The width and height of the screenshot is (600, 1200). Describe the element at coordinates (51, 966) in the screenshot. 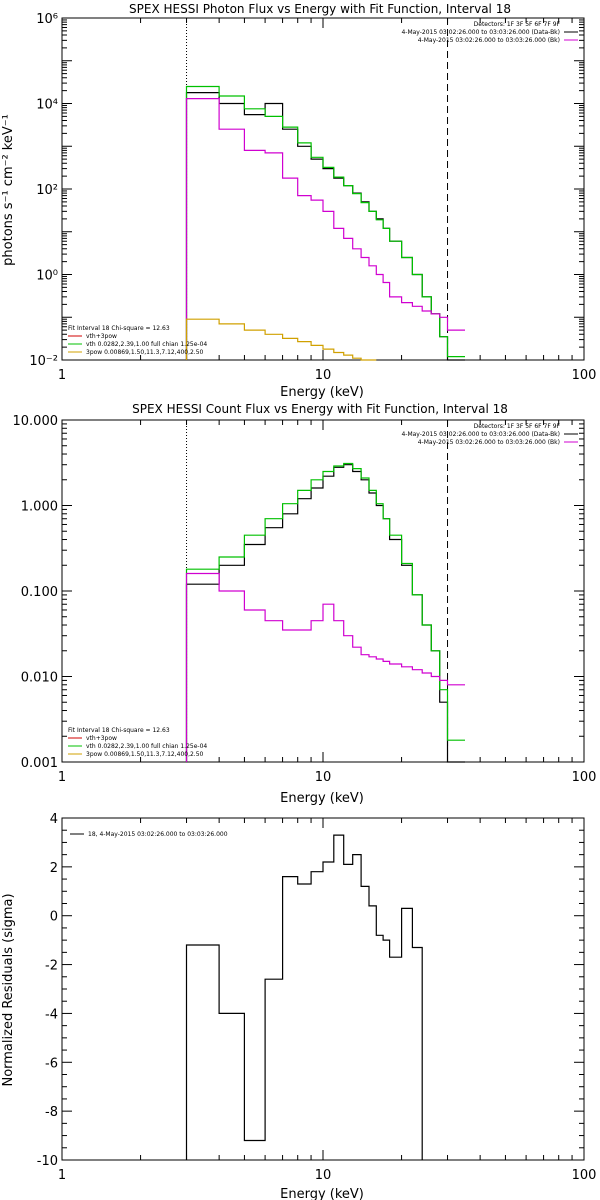

I see `residuals-y-tick-label: -2` at that location.